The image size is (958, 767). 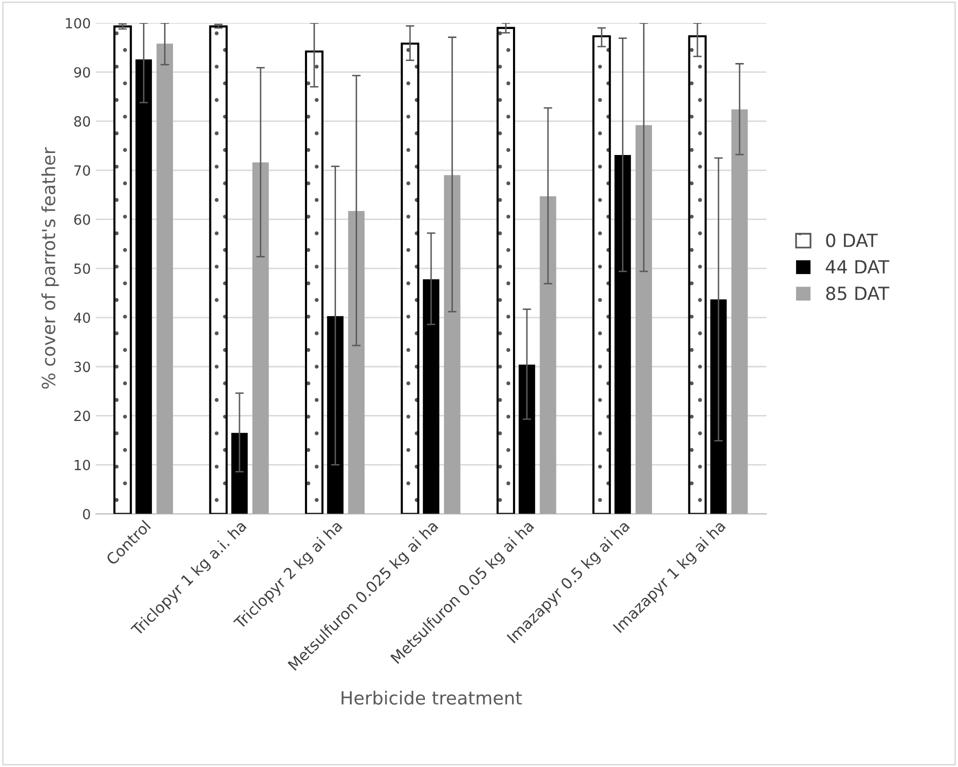 I want to click on y-tick-label: 50, so click(x=82, y=268).